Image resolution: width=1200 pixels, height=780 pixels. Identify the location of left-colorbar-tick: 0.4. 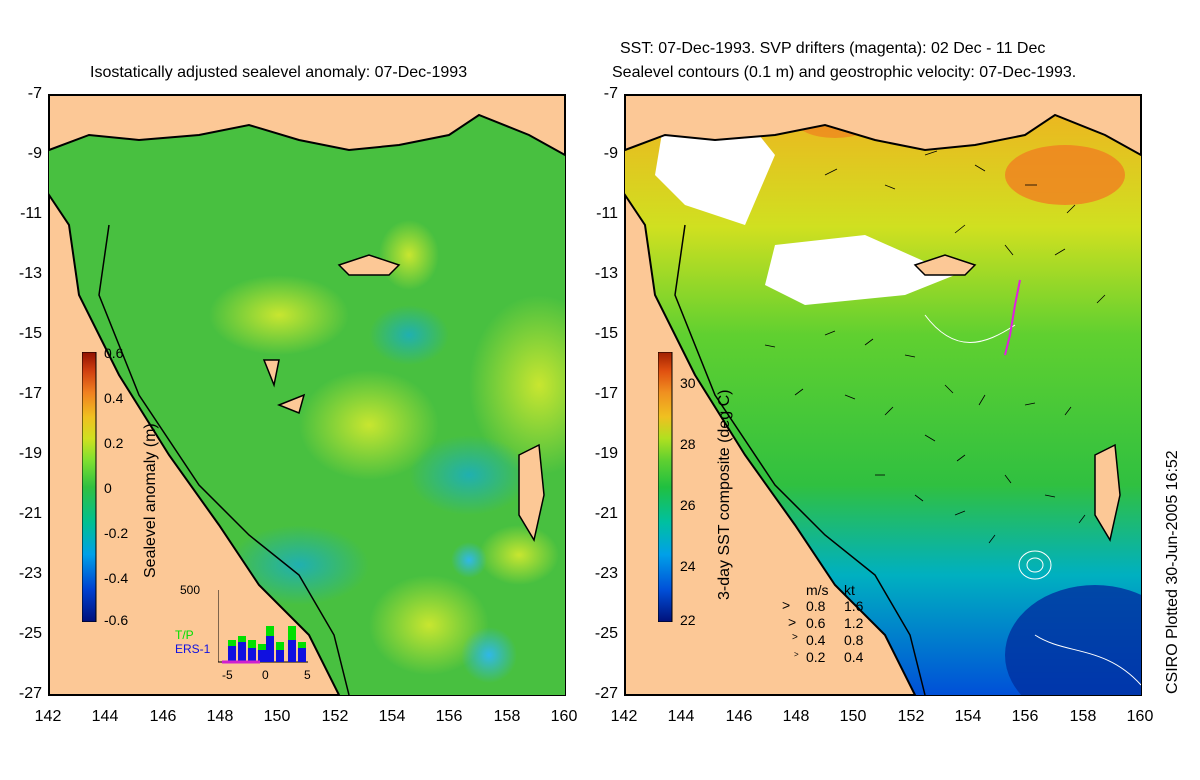
(114, 398).